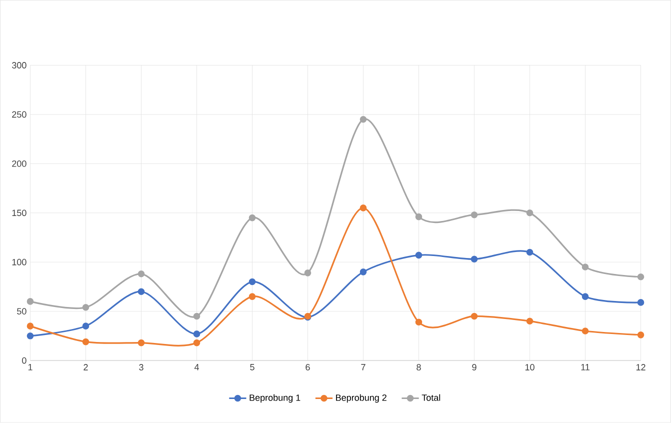  Describe the element at coordinates (641, 367) in the screenshot. I see `x-tick-label: 12` at that location.